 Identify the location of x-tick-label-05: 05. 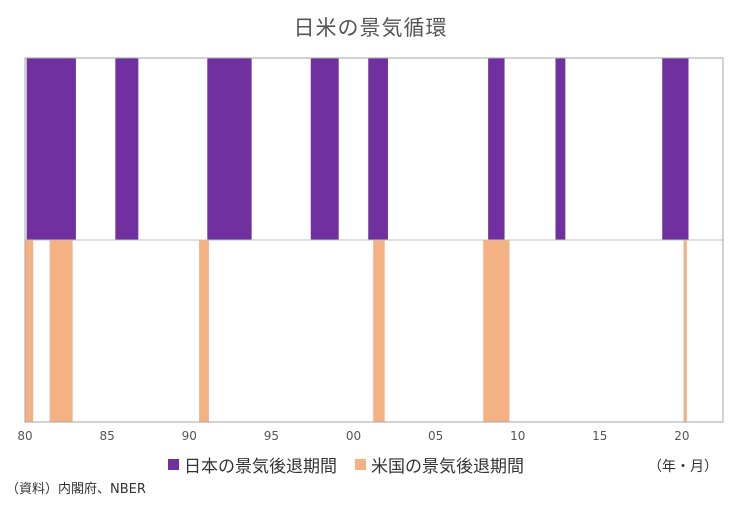
(435, 436).